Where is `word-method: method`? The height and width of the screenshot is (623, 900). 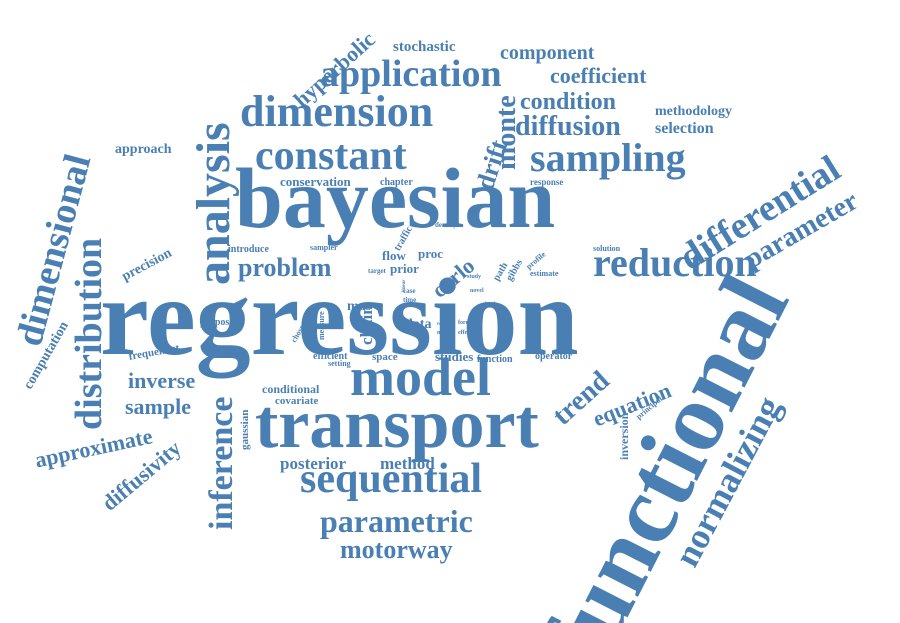
word-method: method is located at coordinates (407, 463).